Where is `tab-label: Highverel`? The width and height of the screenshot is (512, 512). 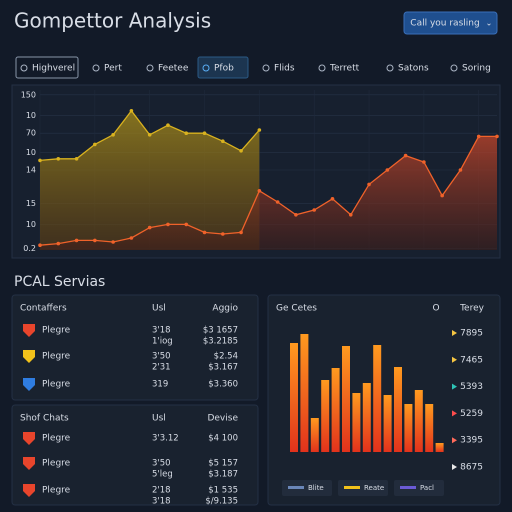
tab-label: Highverel is located at coordinates (53, 69).